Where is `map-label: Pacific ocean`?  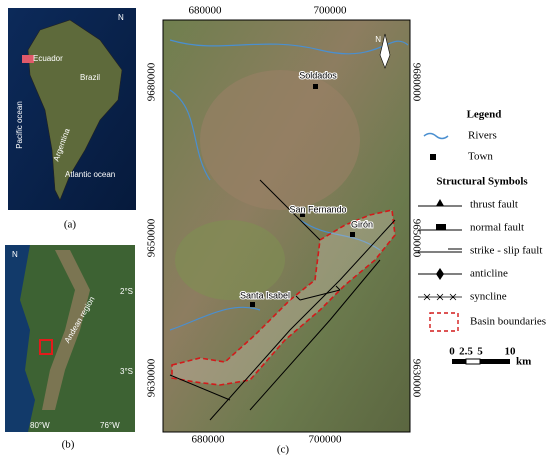
map-label: Pacific ocean is located at coordinates (19, 125).